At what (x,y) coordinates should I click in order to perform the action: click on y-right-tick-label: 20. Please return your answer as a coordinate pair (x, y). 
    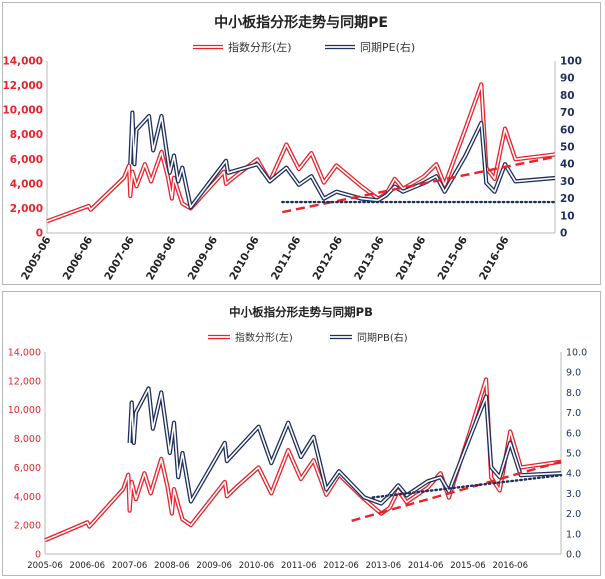
    Looking at the image, I should click on (567, 199).